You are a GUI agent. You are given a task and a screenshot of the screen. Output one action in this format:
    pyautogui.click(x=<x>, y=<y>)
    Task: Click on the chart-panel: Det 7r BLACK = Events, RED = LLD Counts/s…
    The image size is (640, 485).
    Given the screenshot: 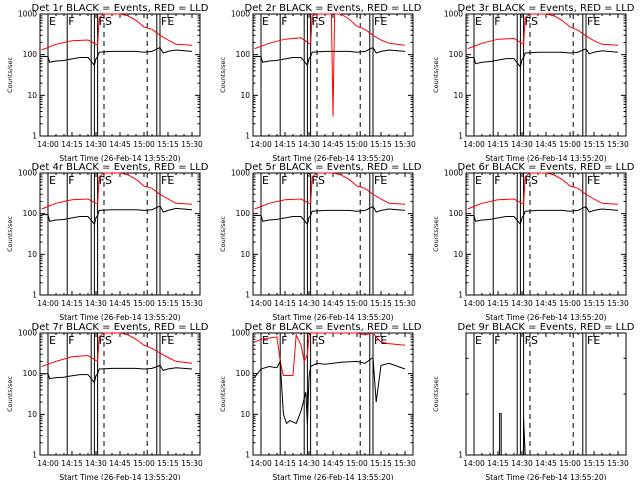 What is the action you would take?
    pyautogui.click(x=107, y=402)
    